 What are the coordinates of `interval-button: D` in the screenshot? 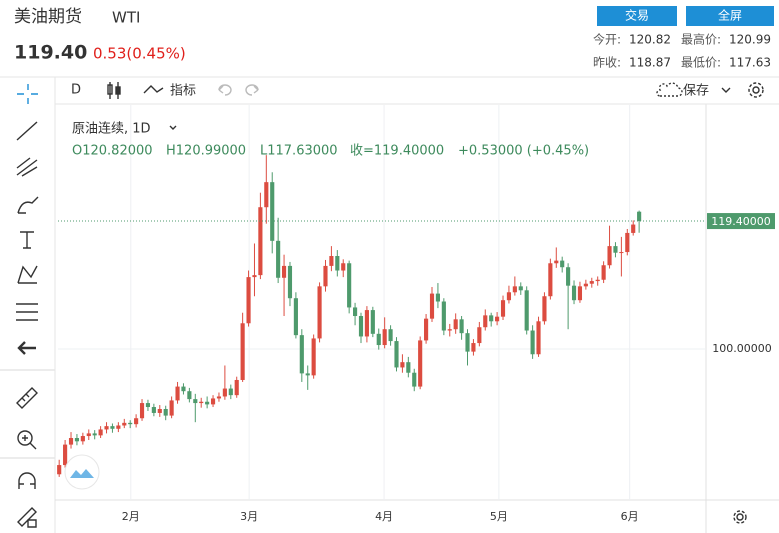 It's located at (76, 90).